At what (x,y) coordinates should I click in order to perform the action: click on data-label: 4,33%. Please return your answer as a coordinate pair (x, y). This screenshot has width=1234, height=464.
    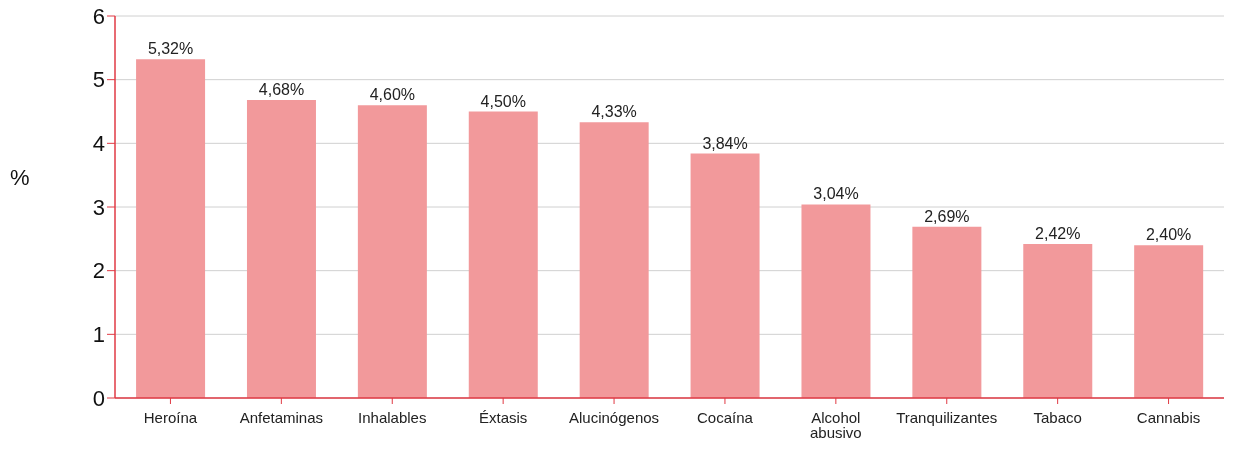
    Looking at the image, I should click on (614, 112).